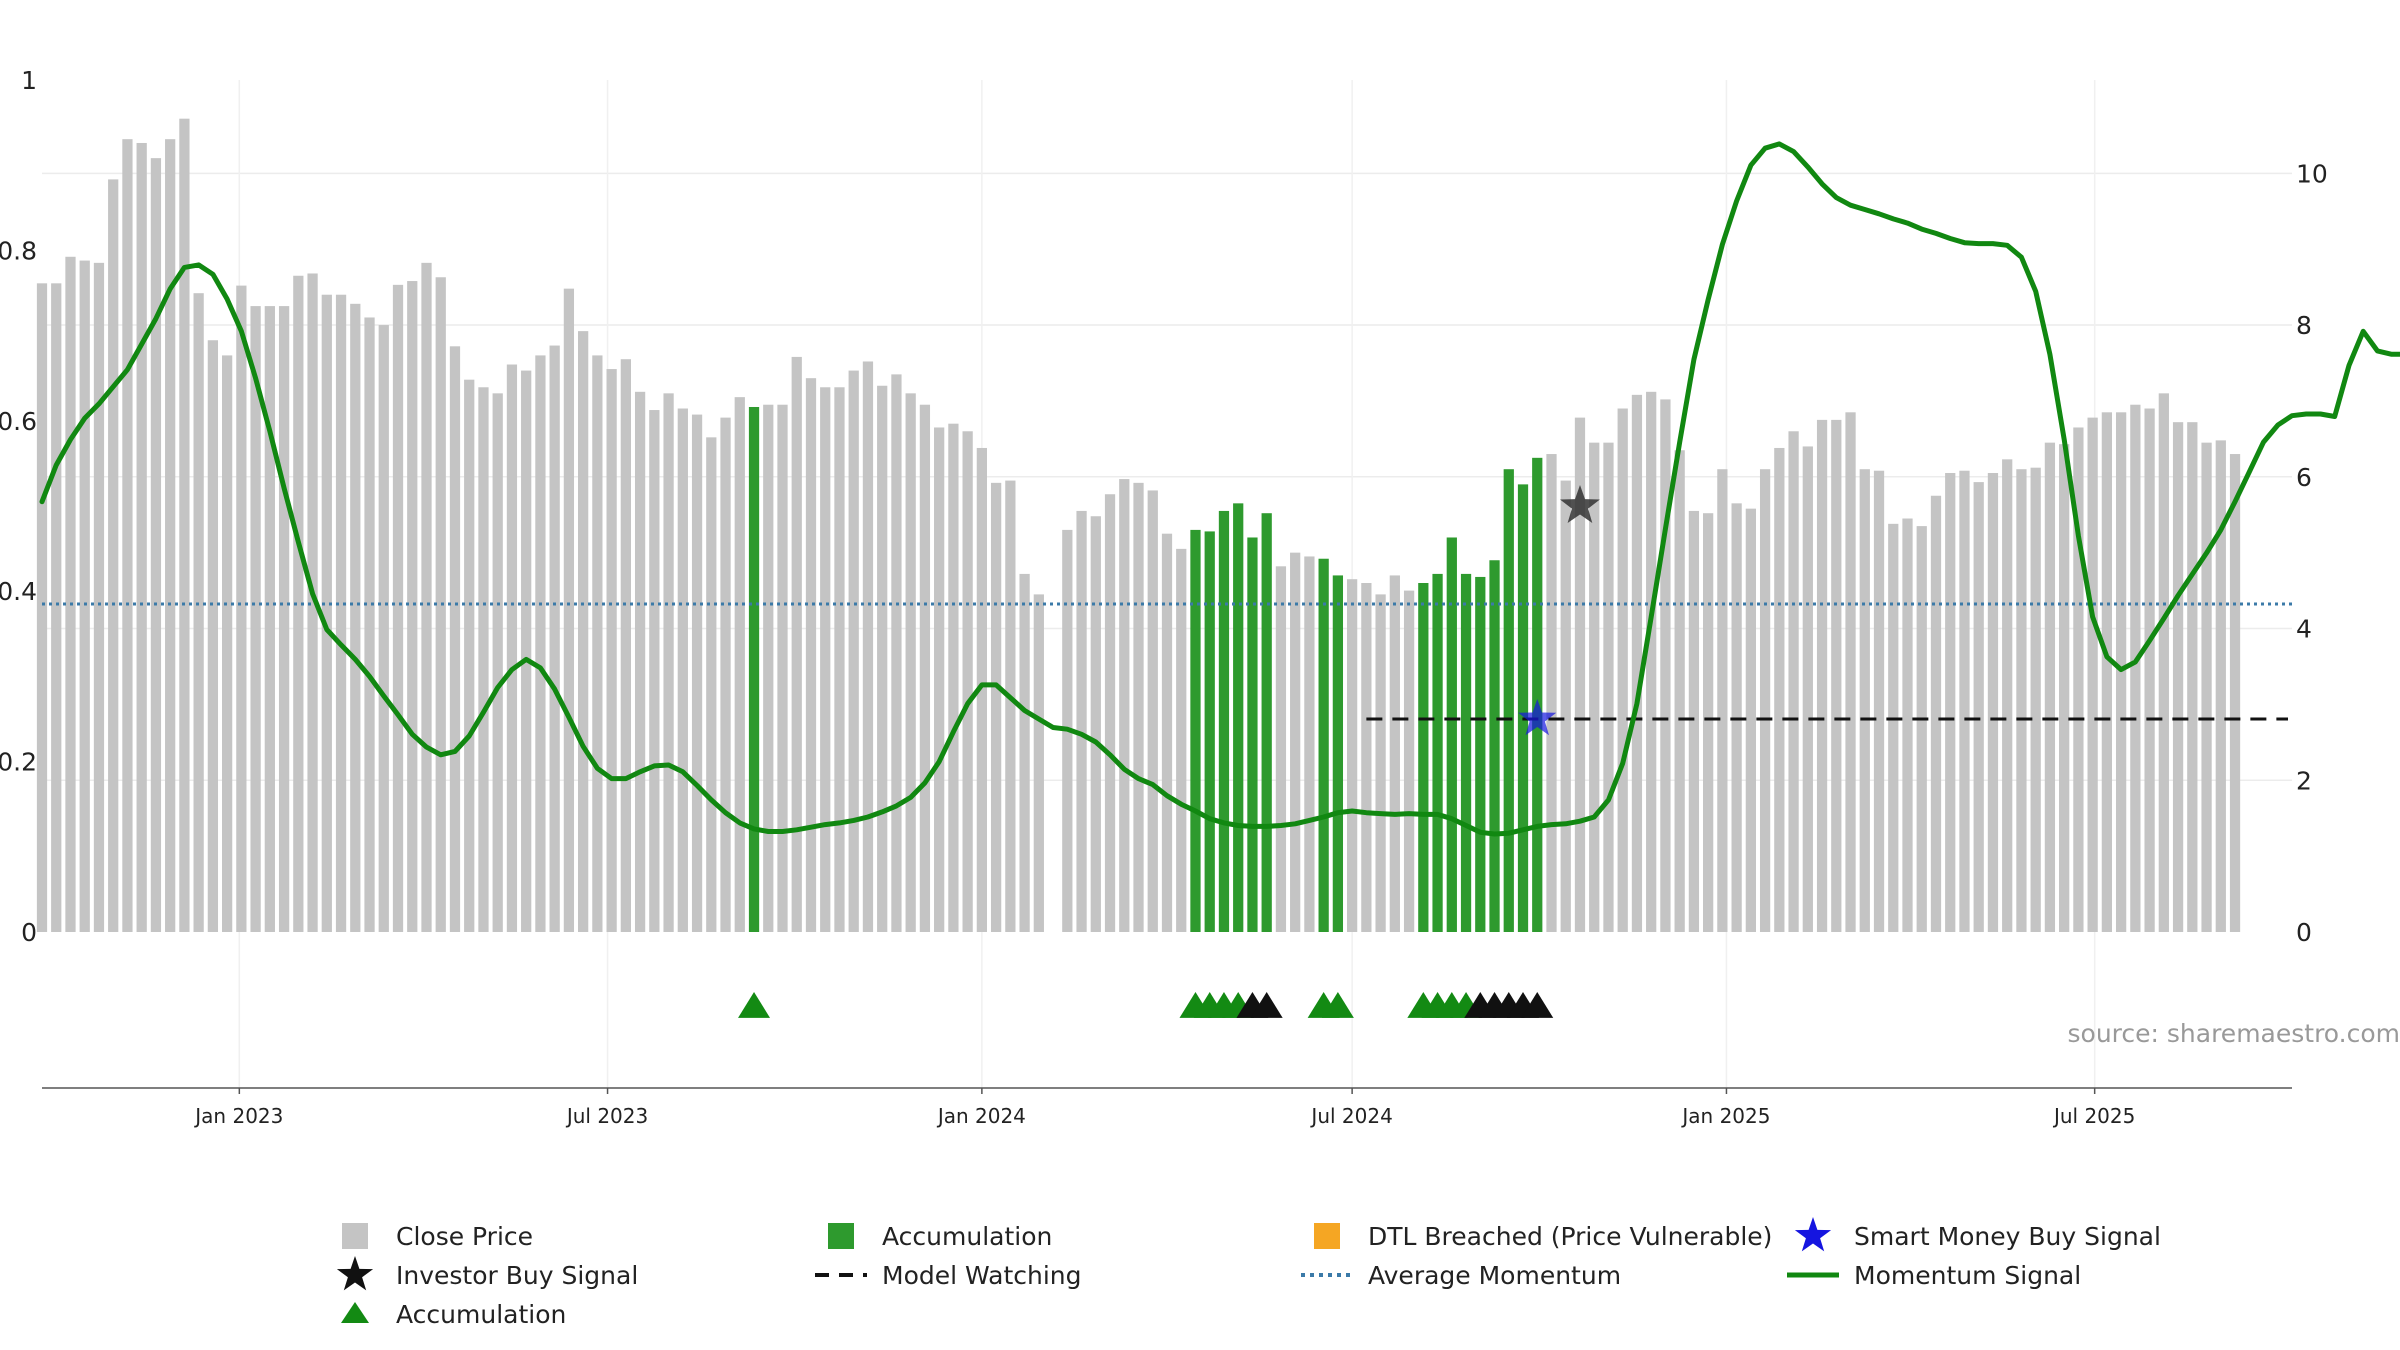 This screenshot has height=1350, width=2400. Describe the element at coordinates (18, 421) in the screenshot. I see `y-left-tick-label: 0.6` at that location.